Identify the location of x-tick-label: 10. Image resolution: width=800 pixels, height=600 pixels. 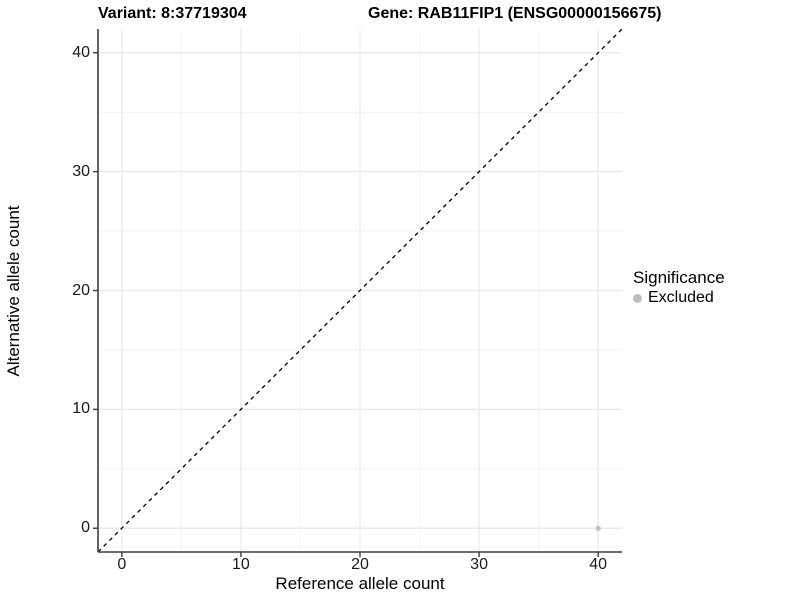
(241, 564).